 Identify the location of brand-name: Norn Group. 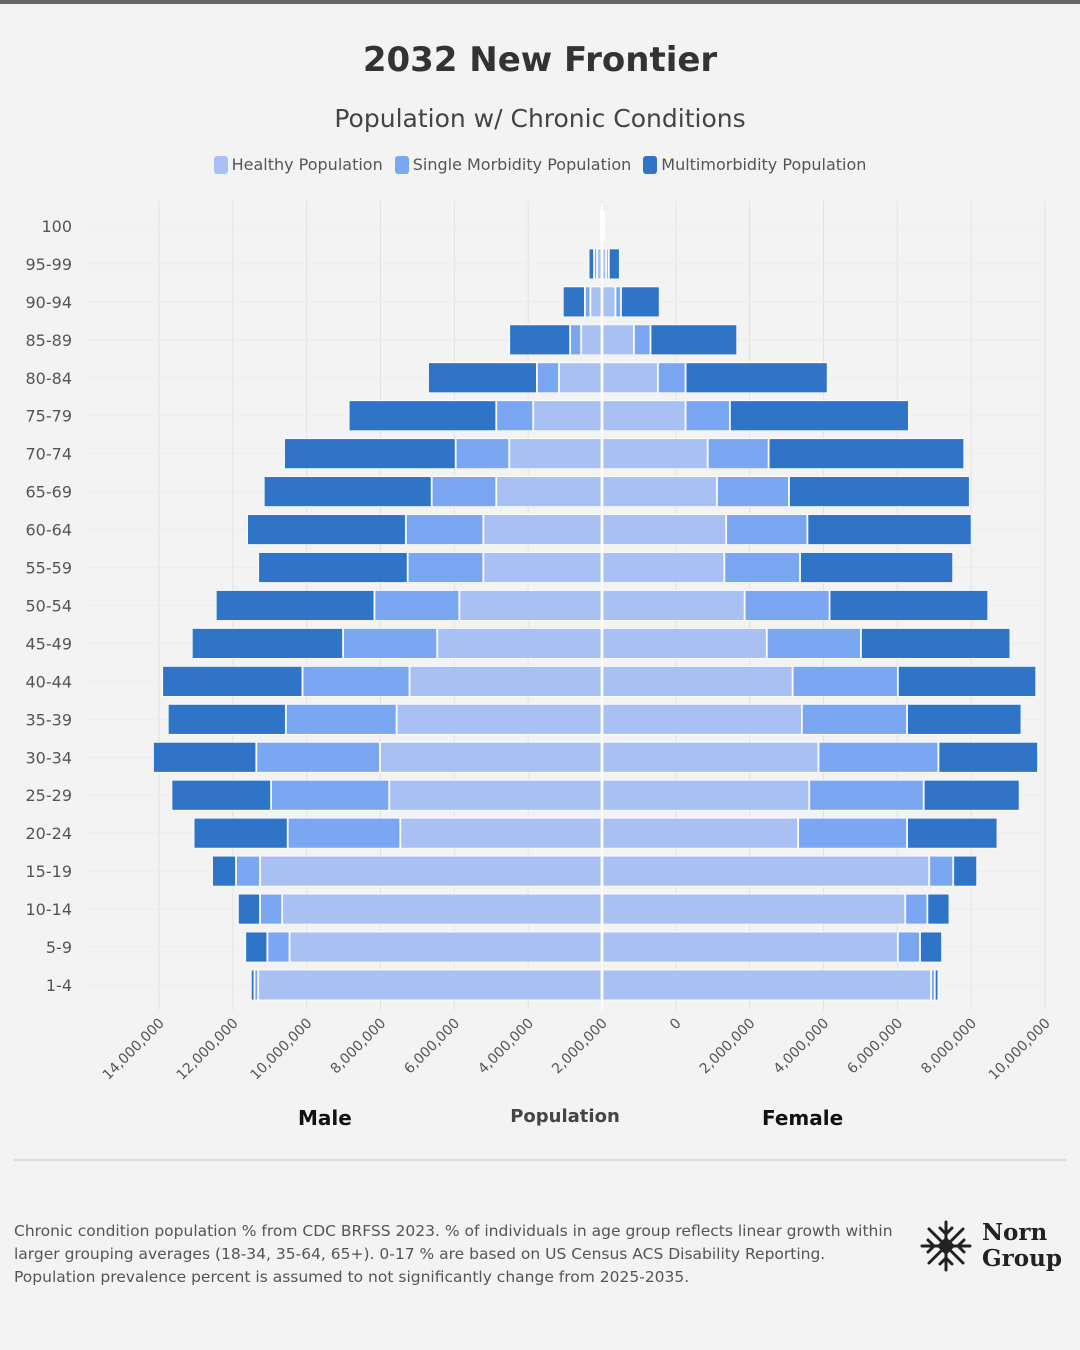
(1022, 1246).